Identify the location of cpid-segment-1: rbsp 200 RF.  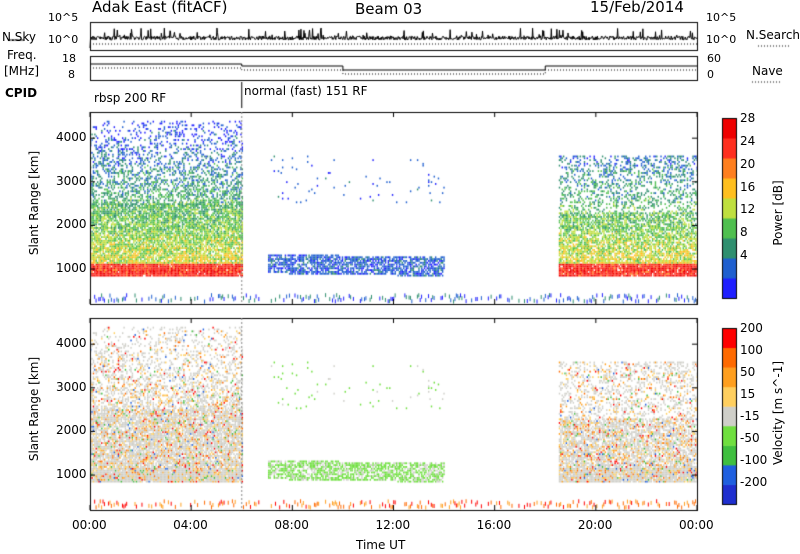
(130, 98).